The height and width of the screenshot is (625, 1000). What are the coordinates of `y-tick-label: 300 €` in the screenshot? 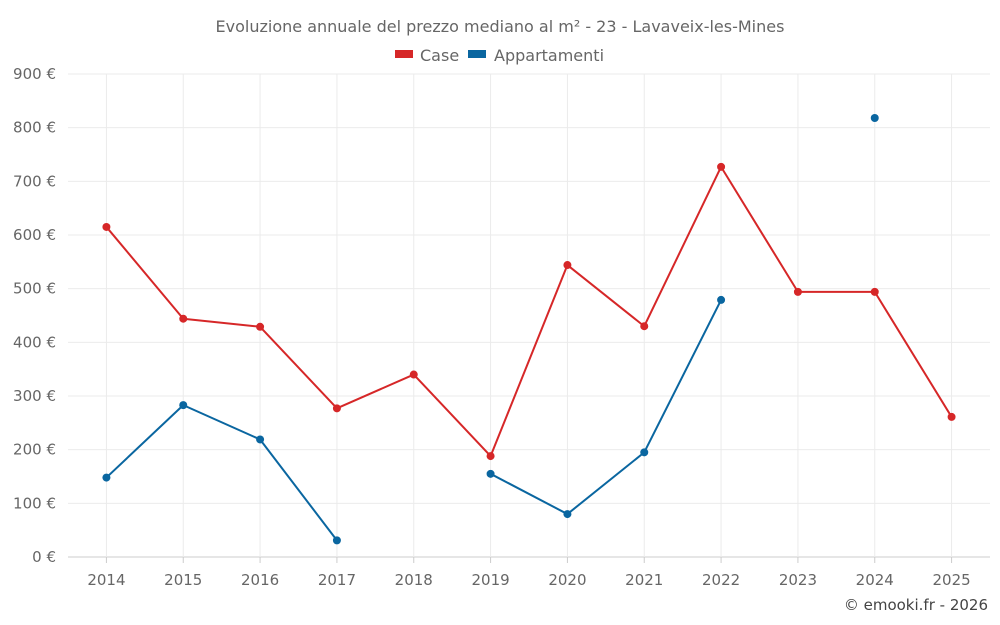 It's located at (34, 396).